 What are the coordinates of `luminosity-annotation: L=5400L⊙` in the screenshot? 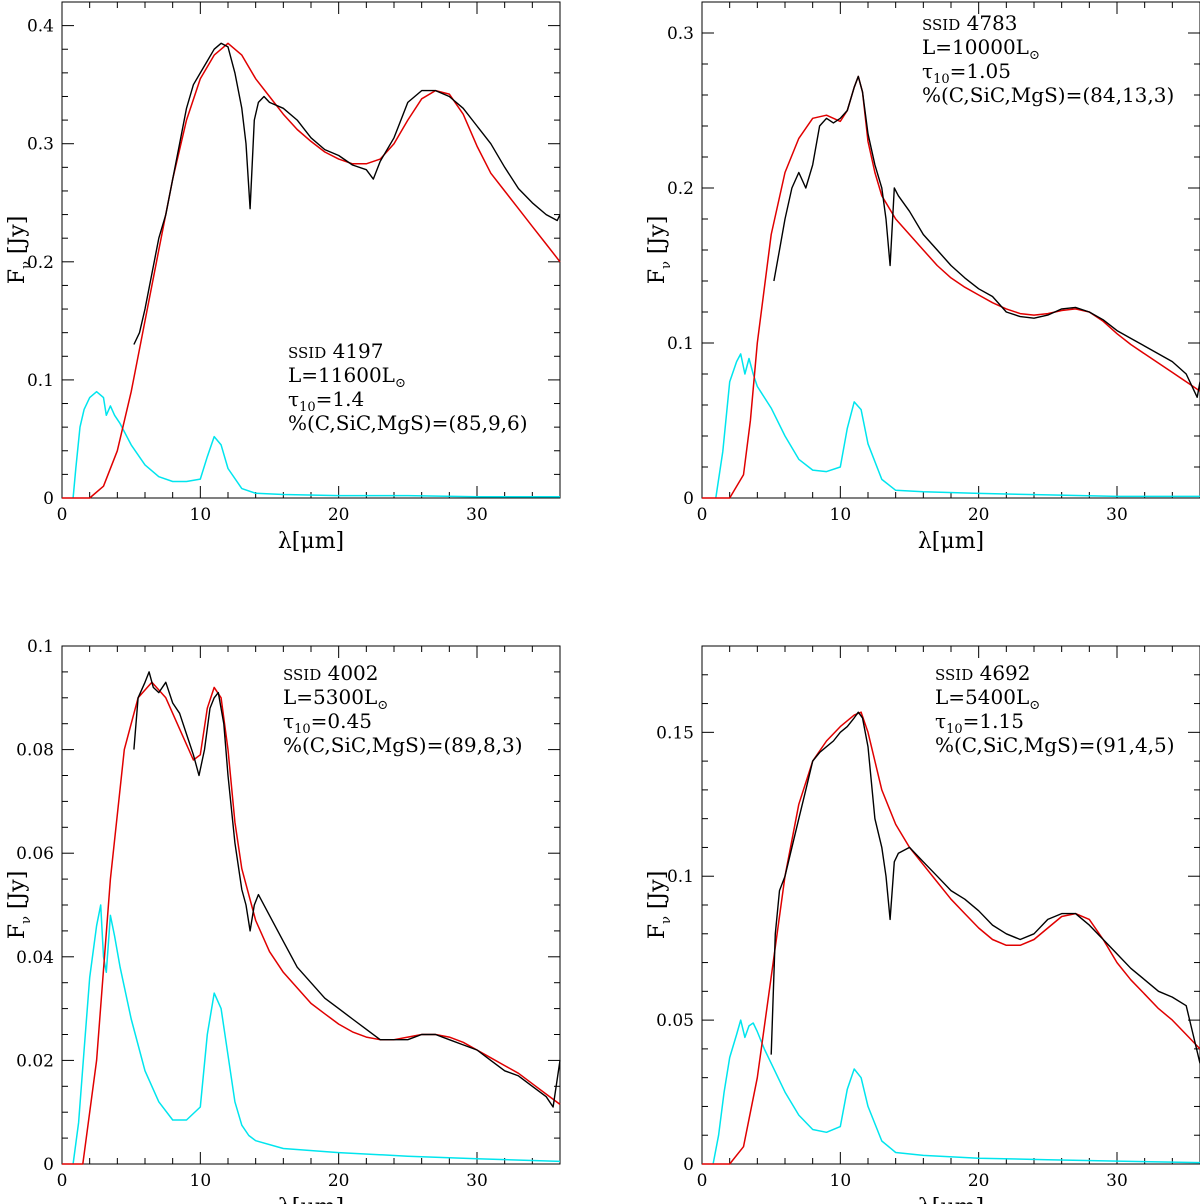 It's located at (987, 699).